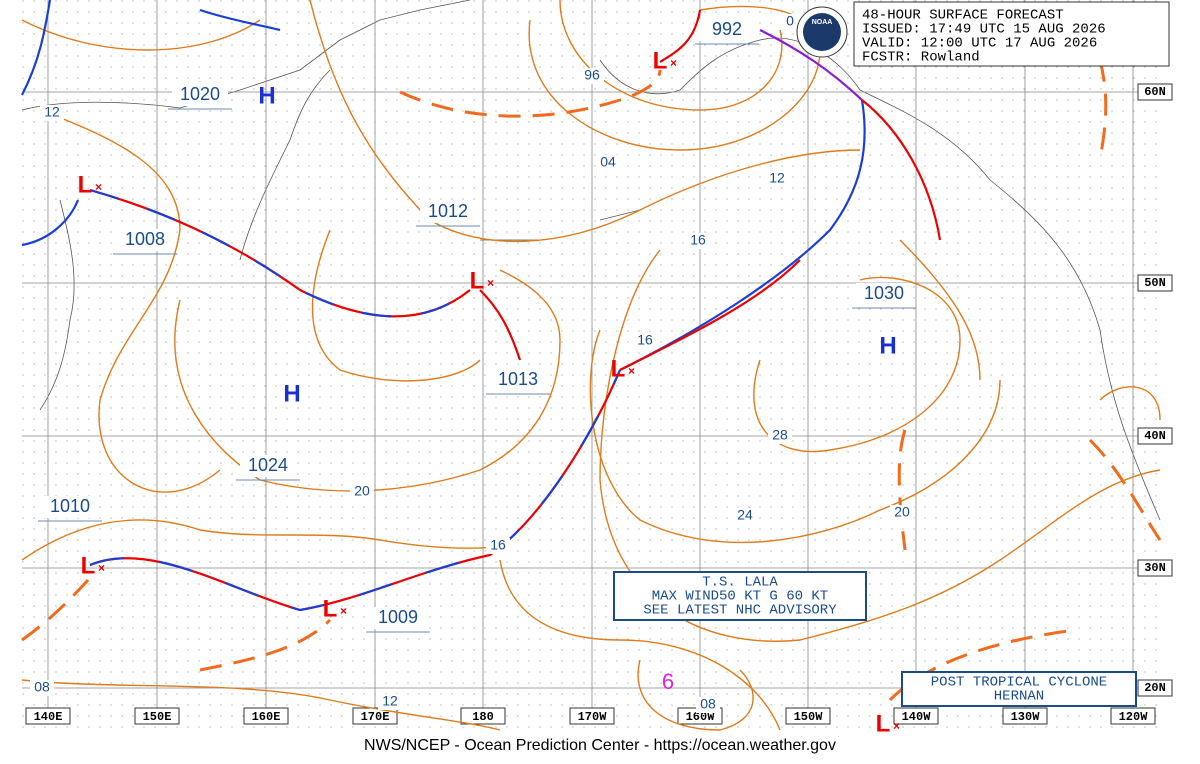 This screenshot has width=1200, height=764. I want to click on post-tropical-box, so click(1019, 689).